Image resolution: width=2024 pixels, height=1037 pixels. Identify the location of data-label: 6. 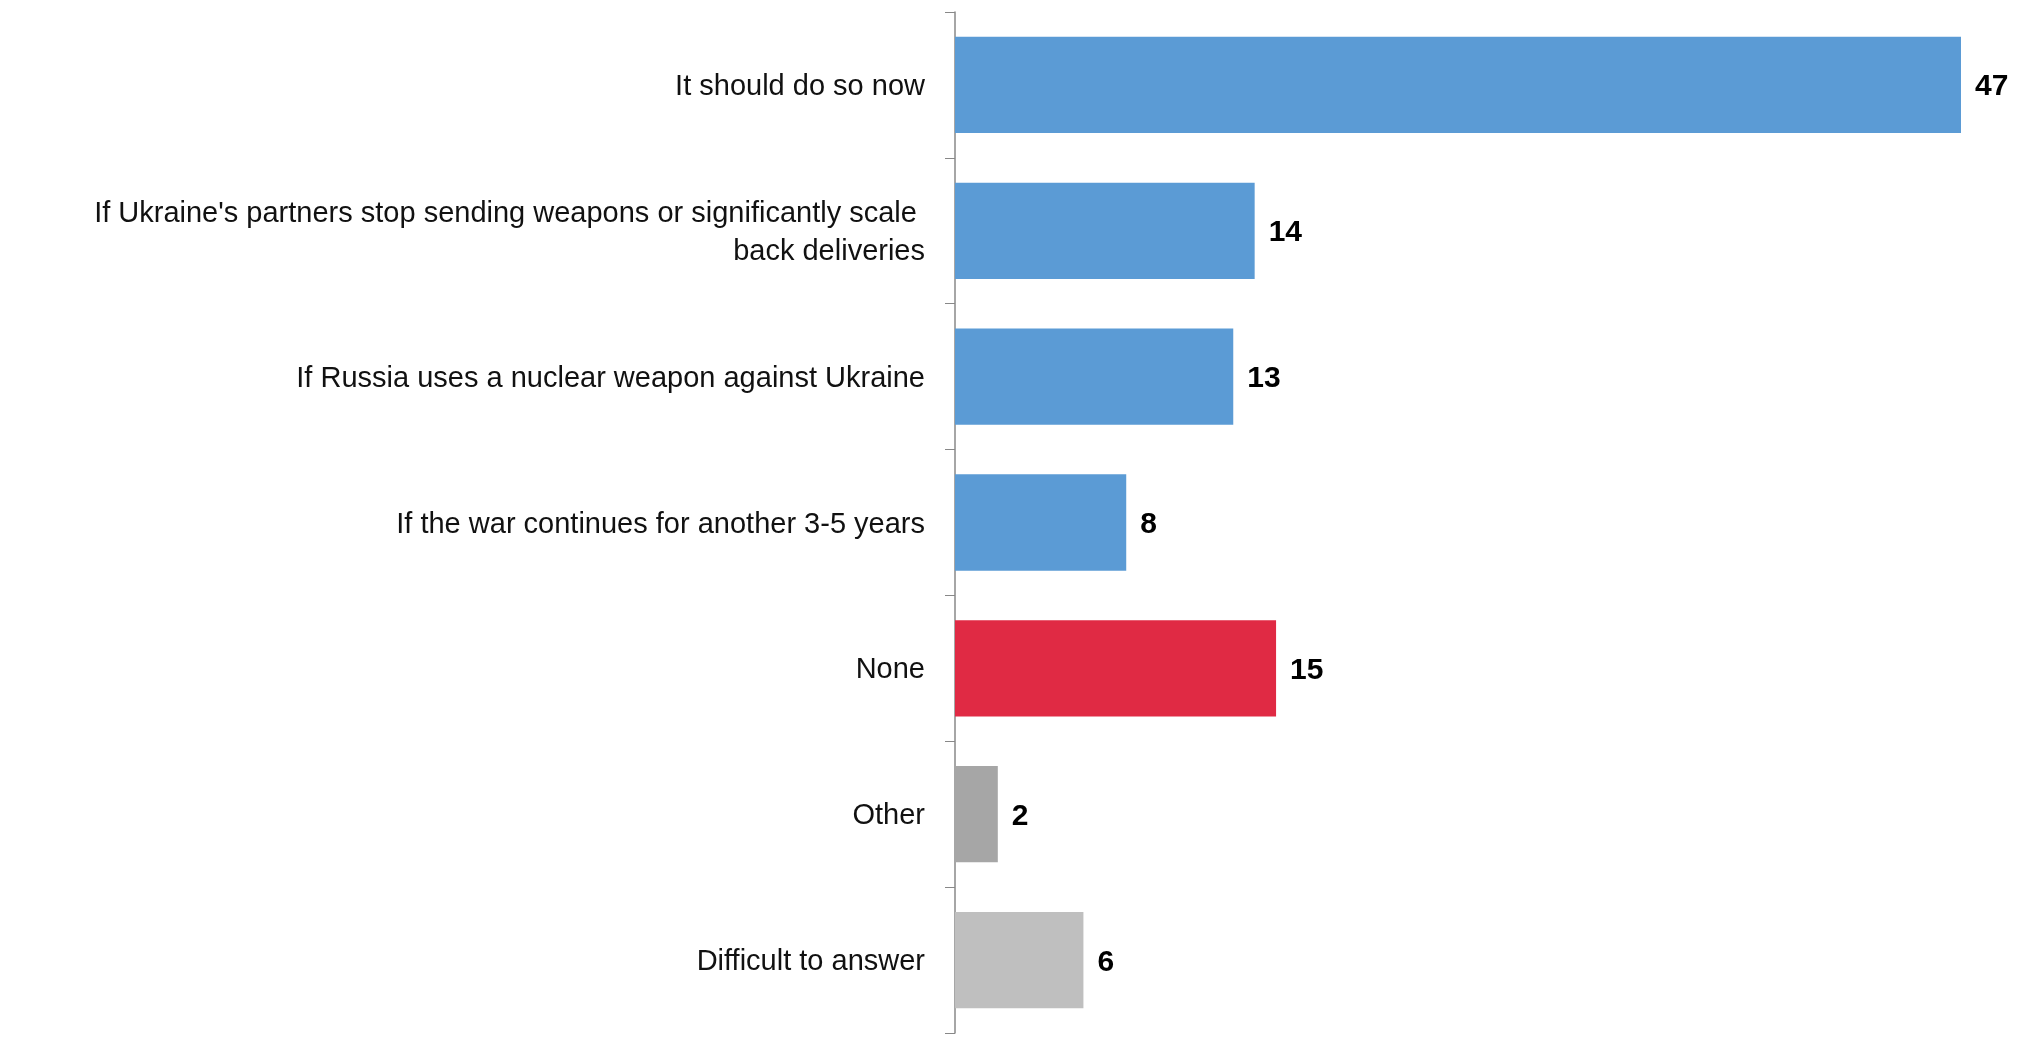
(1106, 960).